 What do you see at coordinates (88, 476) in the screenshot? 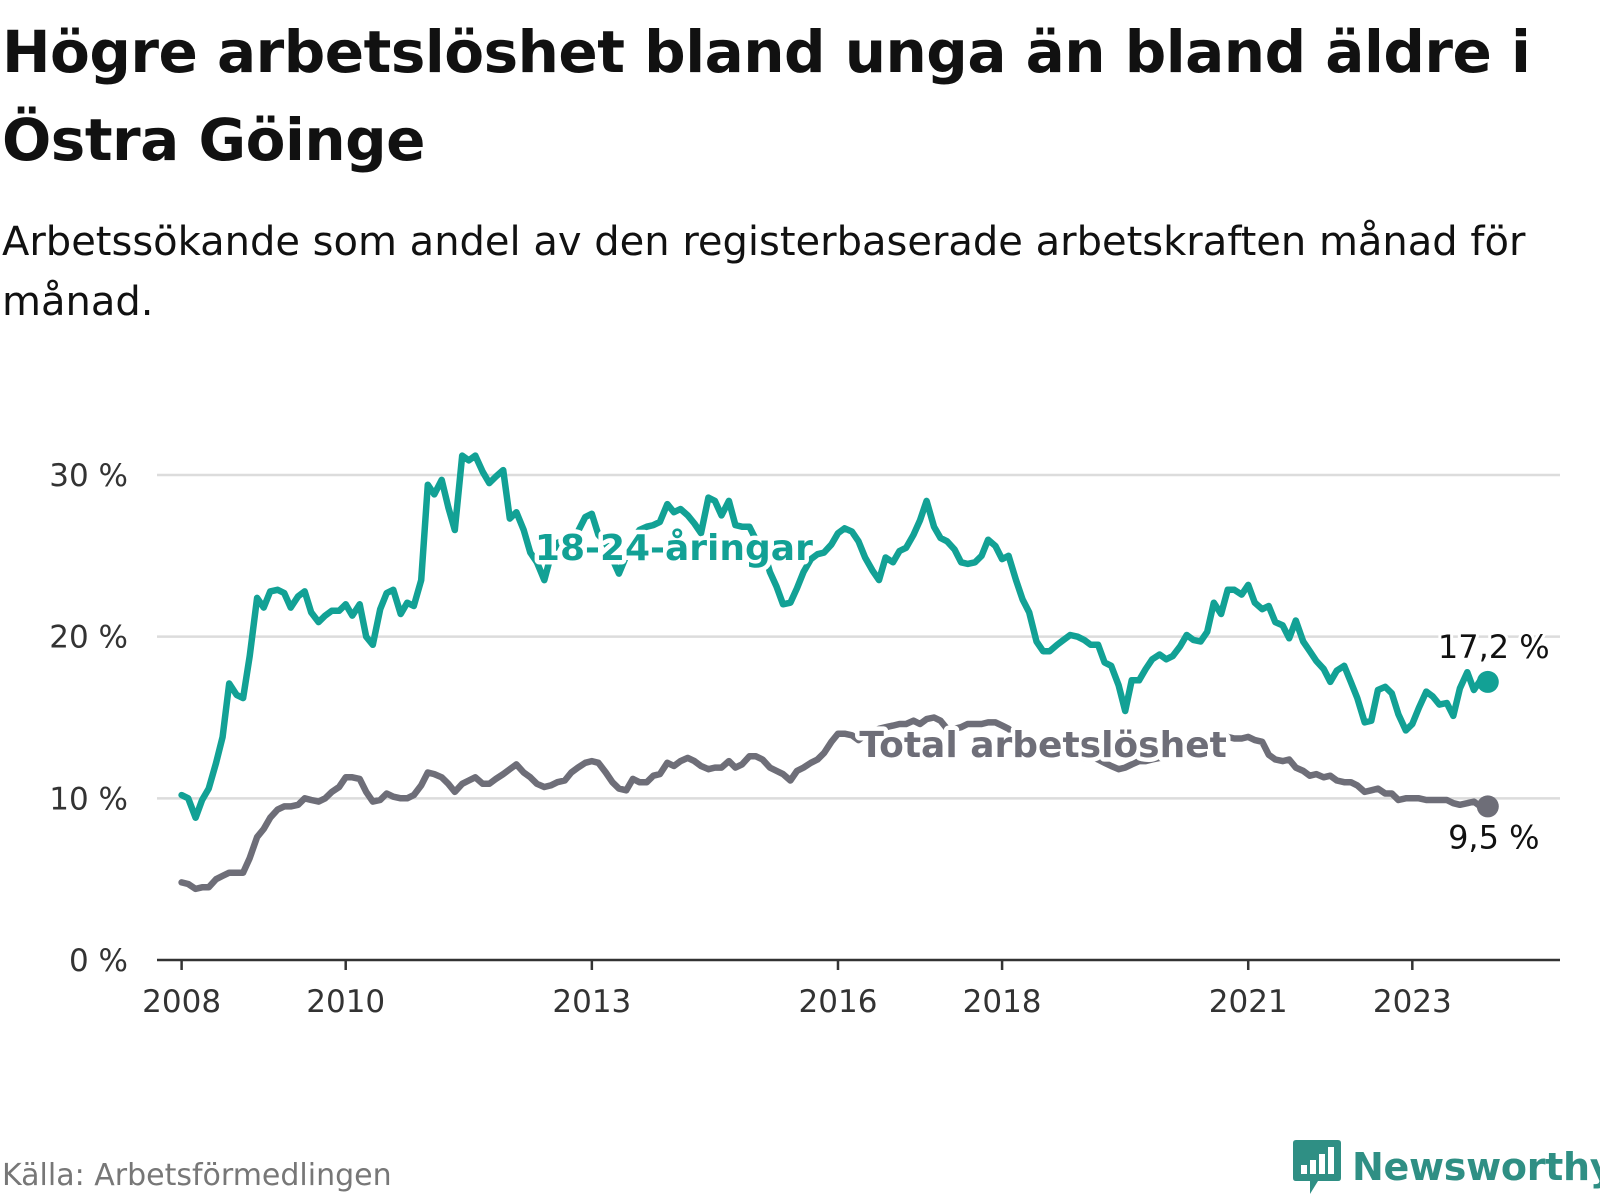
I see `y-tick-label: 30 %` at bounding box center [88, 476].